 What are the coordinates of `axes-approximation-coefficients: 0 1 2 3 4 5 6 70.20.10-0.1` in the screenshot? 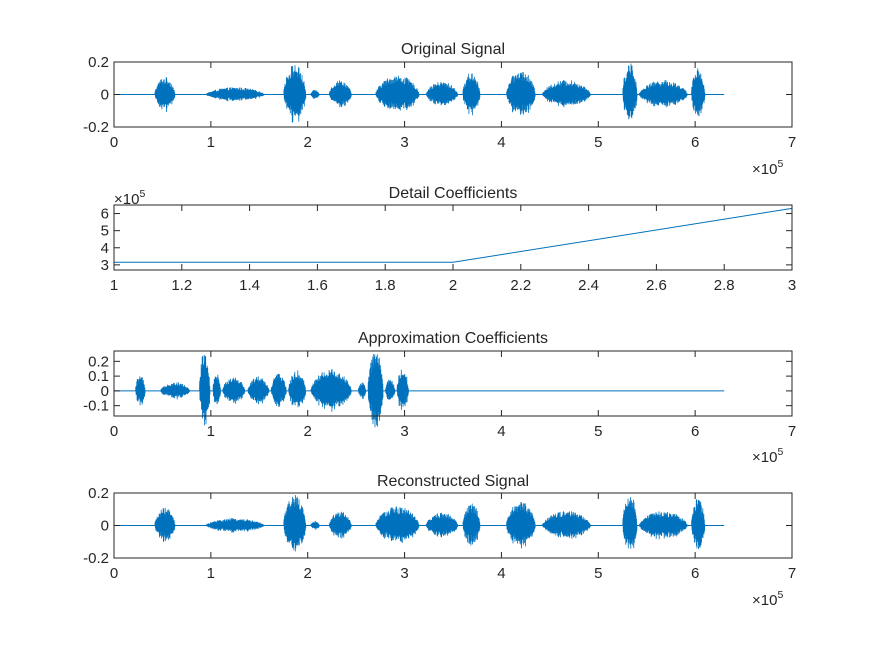 It's located at (439, 395).